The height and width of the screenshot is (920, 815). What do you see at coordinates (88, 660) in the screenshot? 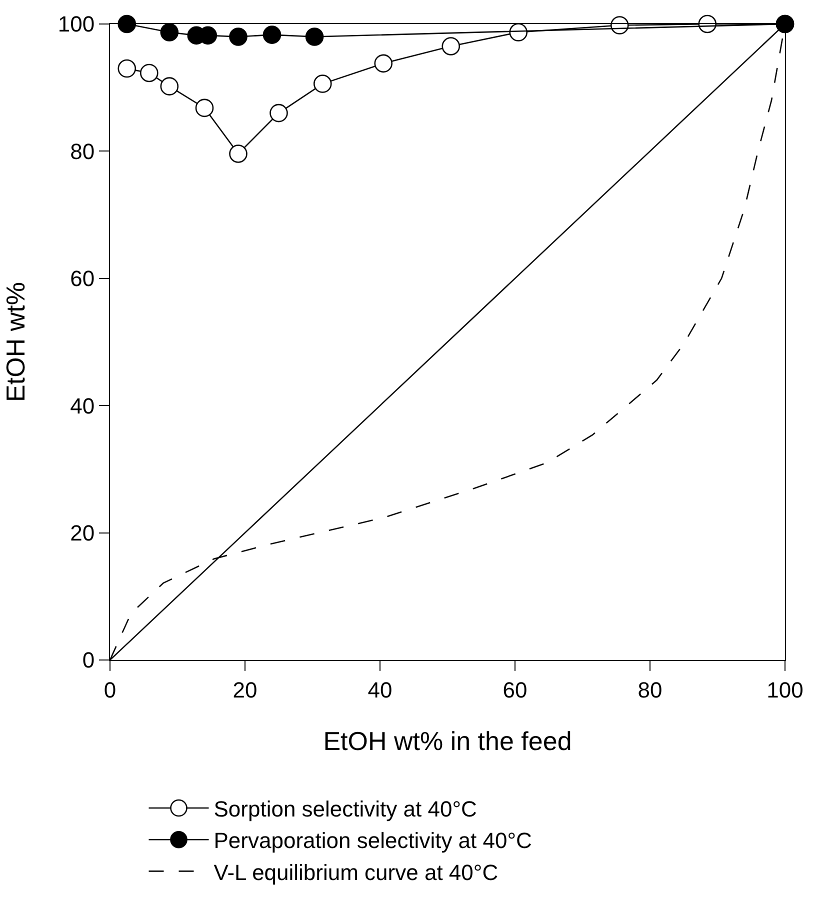
I see `y-tick-label: 0` at bounding box center [88, 660].